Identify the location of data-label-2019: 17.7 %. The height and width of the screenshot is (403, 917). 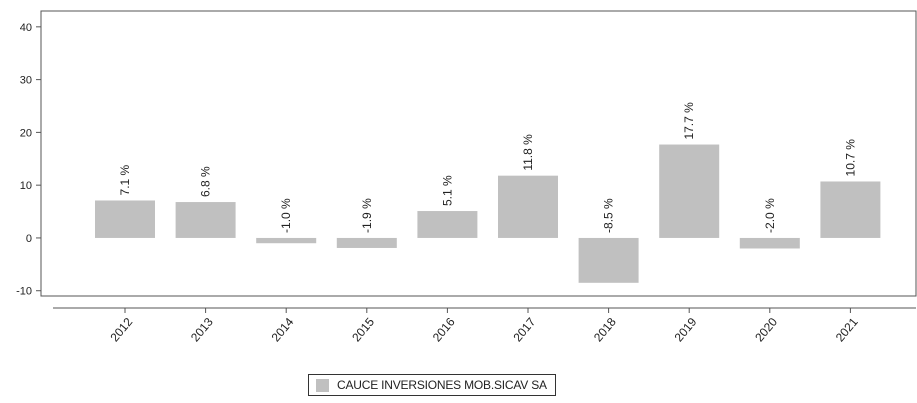
(689, 121).